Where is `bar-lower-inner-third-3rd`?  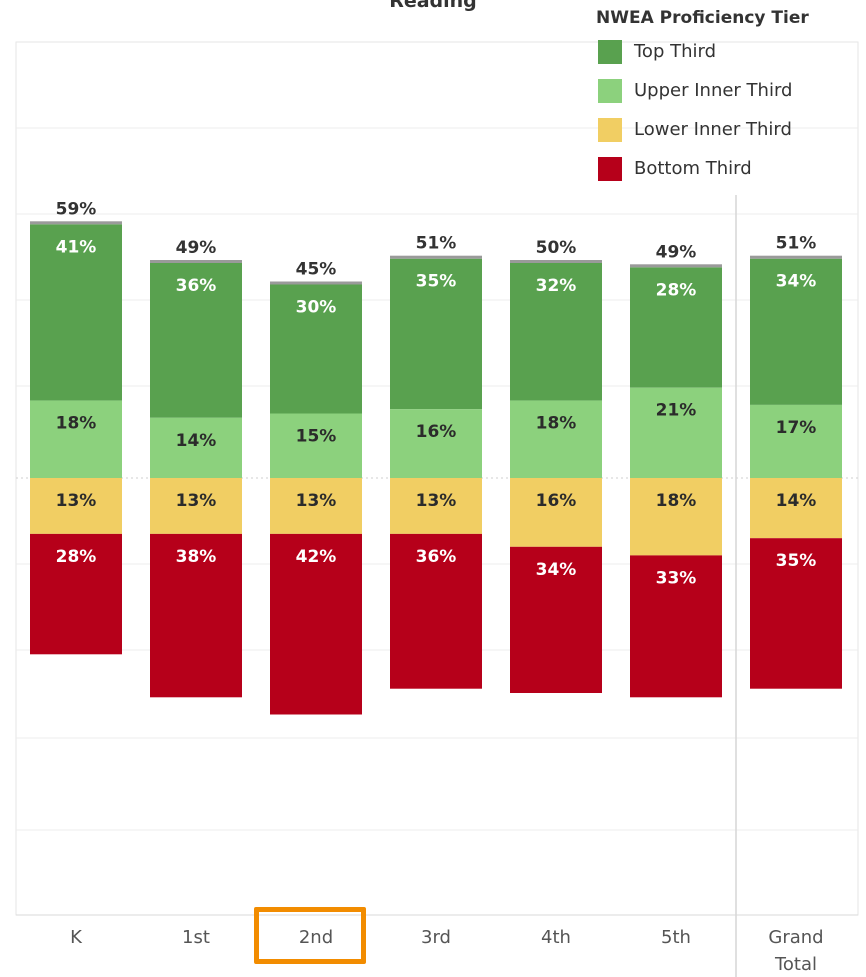 bar-lower-inner-third-3rd is located at coordinates (436, 506).